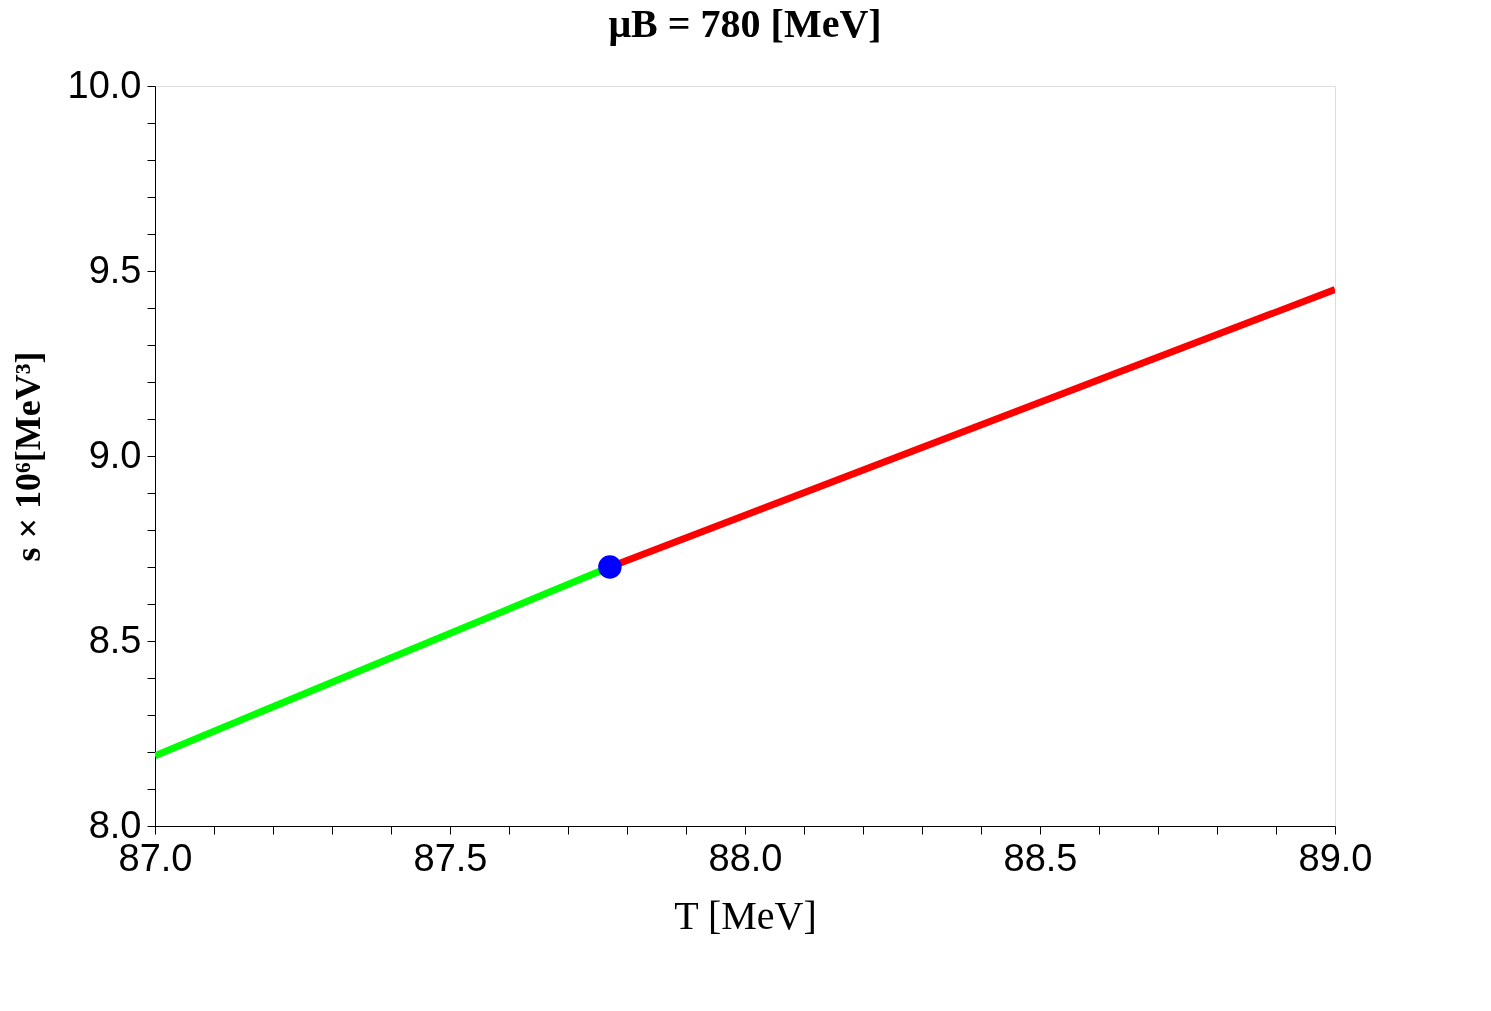 The image size is (1491, 1011). I want to click on y-axis-title: s × 10⁶[MeV³], so click(27, 456).